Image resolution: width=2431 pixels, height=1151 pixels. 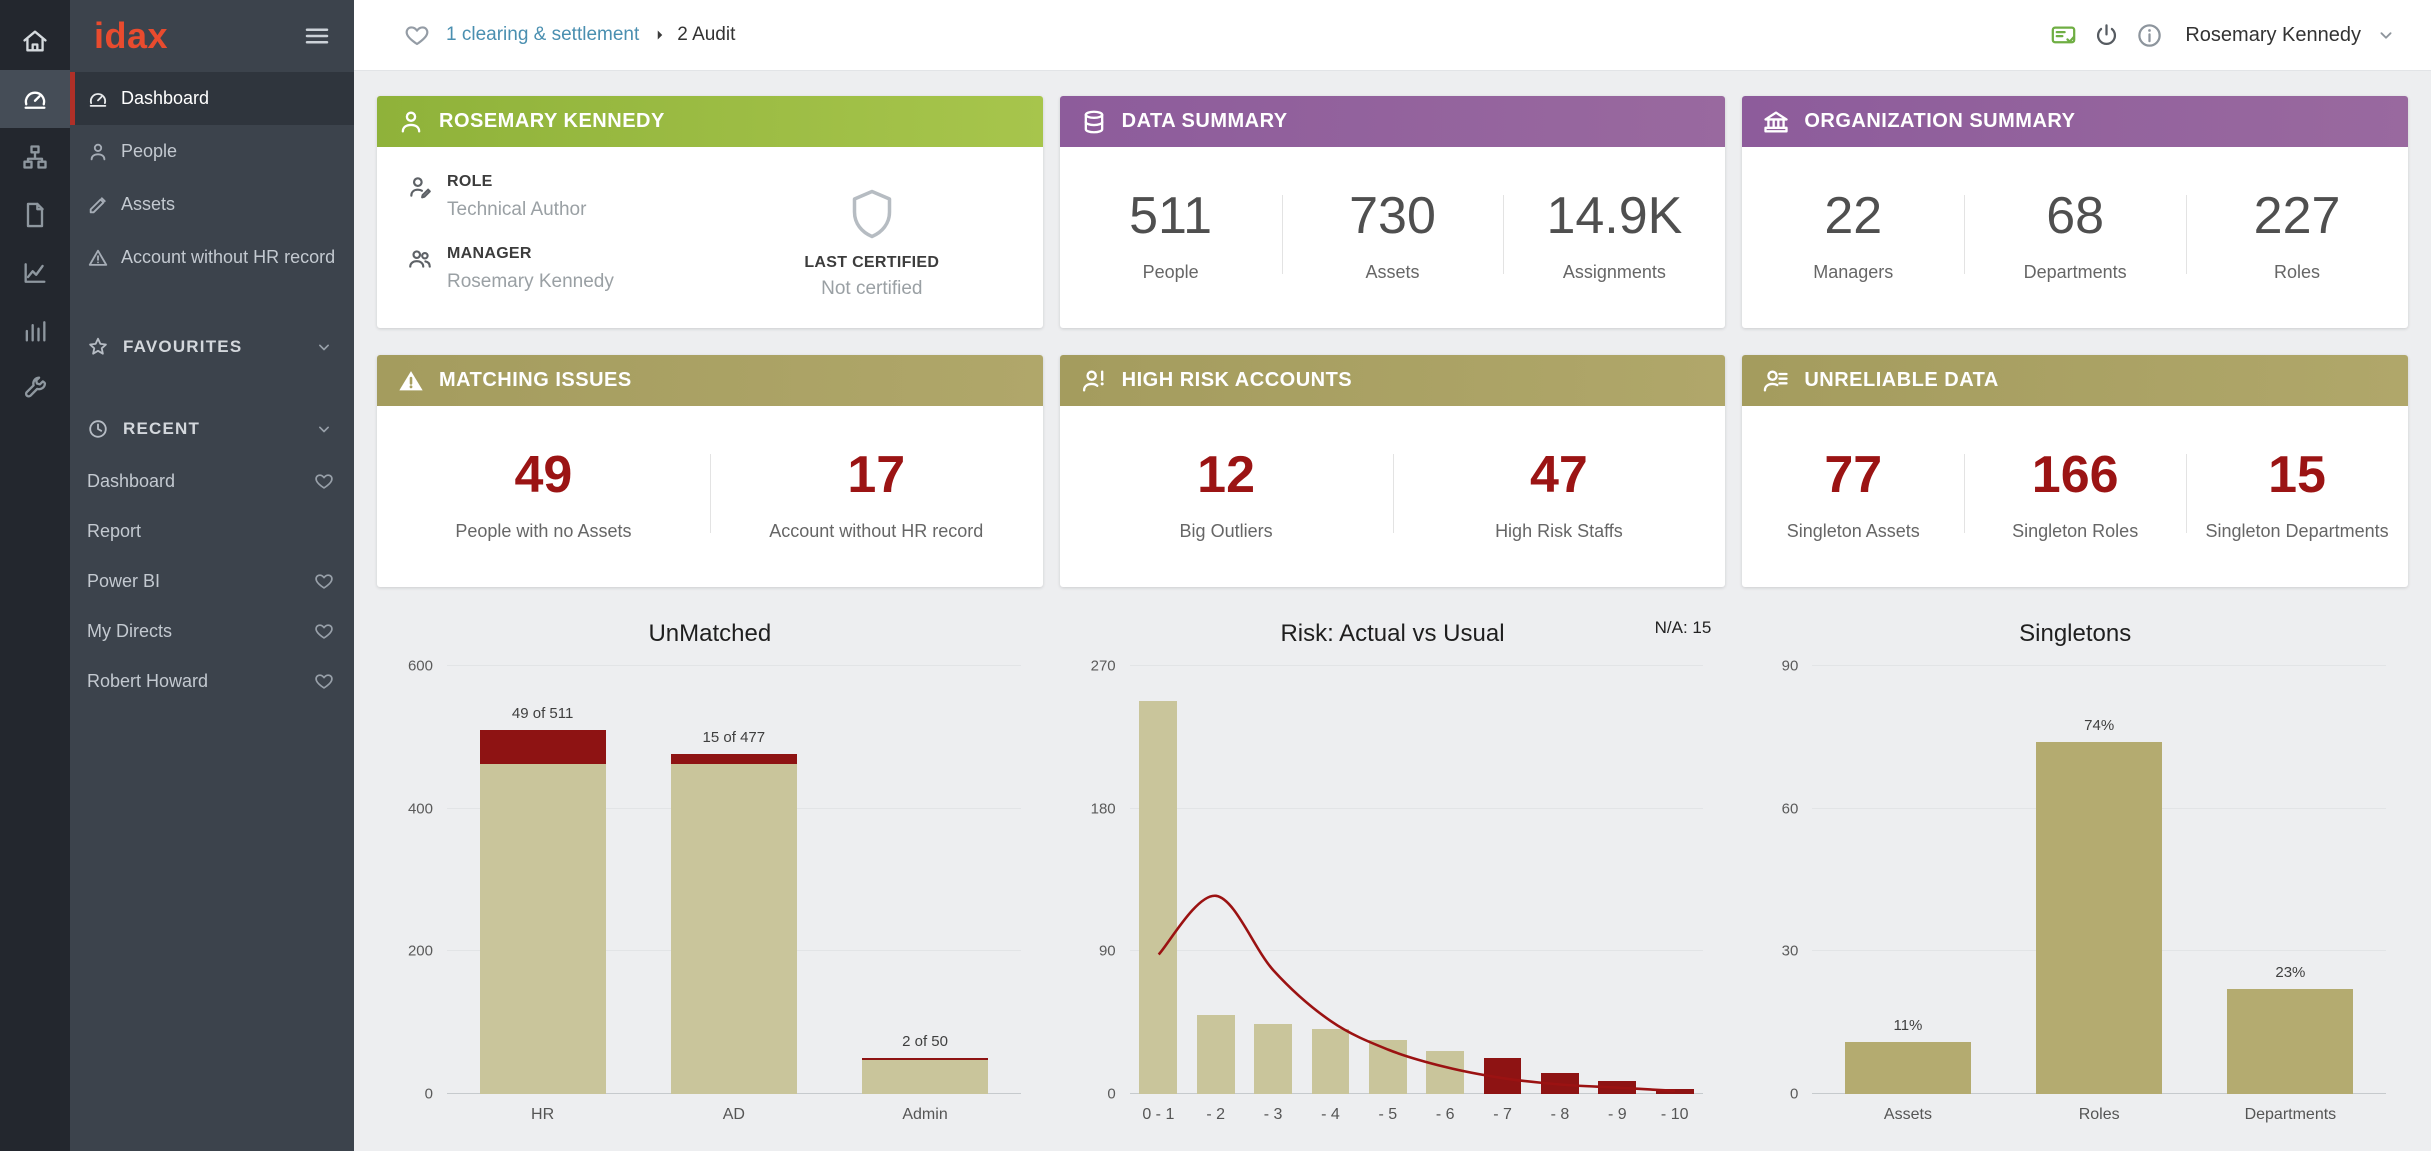 What do you see at coordinates (98, 99) in the screenshot?
I see `gauge-icon-wrap` at bounding box center [98, 99].